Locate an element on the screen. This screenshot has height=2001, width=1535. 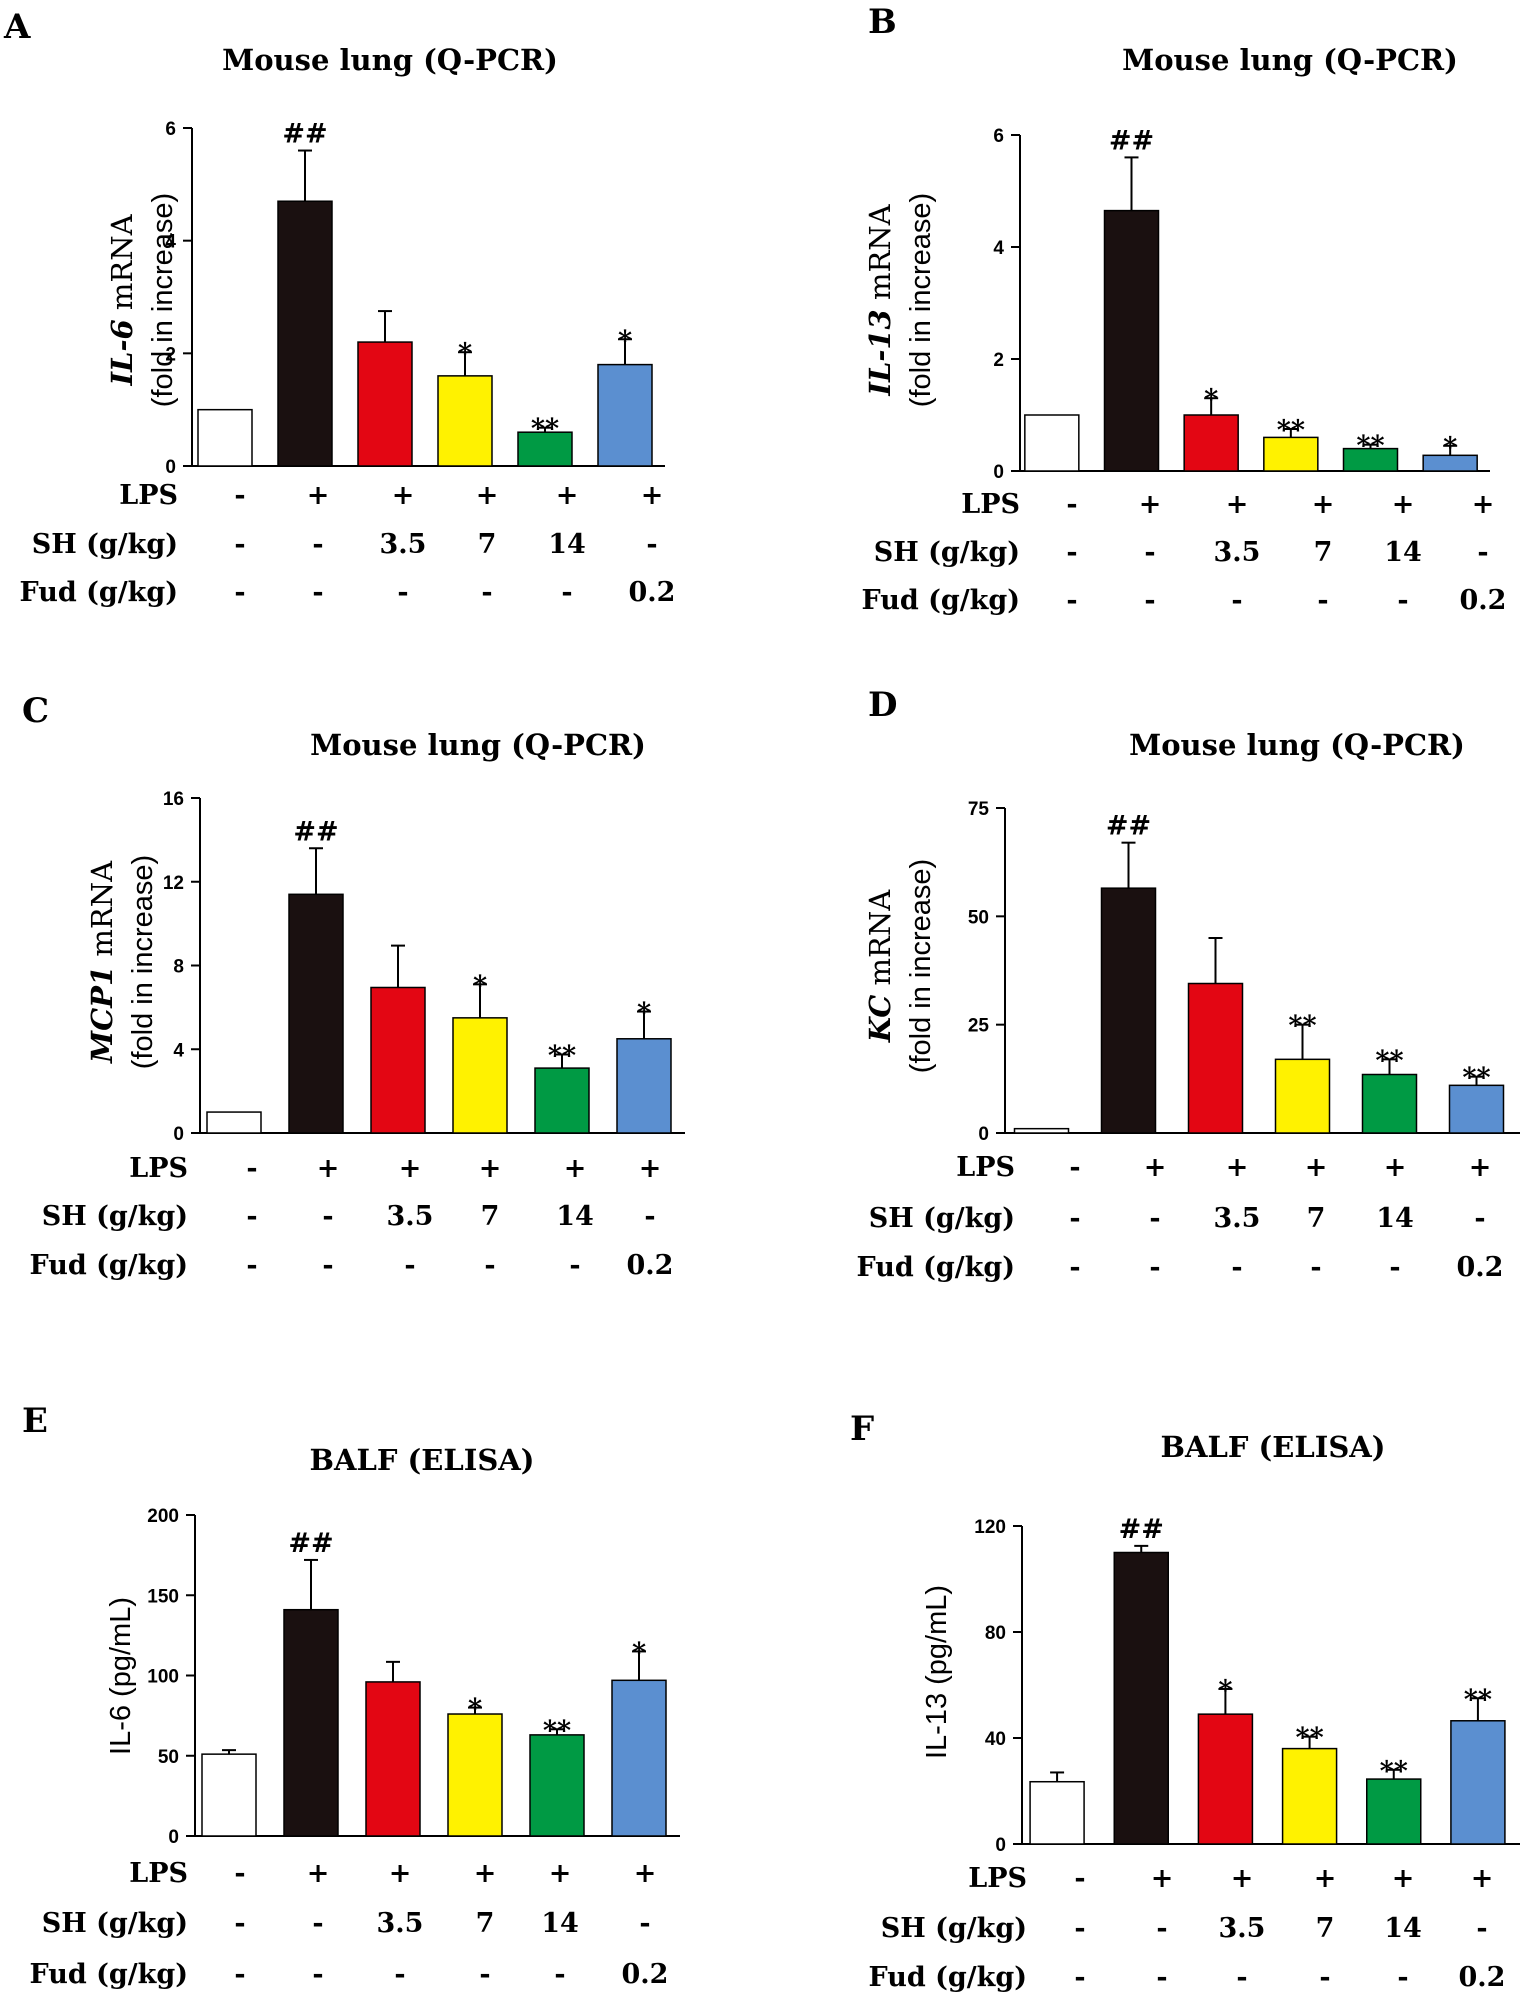
y-tick-label-e: 150 is located at coordinates (163, 1596).